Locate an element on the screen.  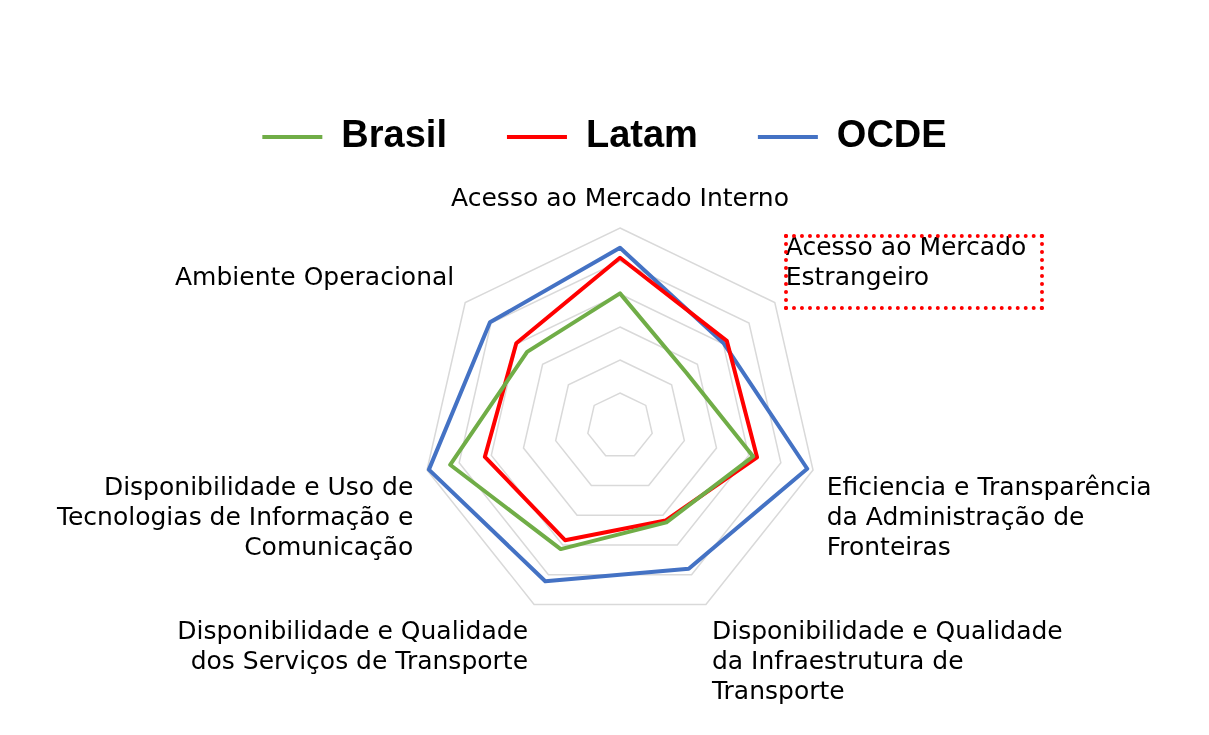
spoke-label: Disponibilidade e Qualidade dos Serviços de Transporte is located at coordinates (353, 645).